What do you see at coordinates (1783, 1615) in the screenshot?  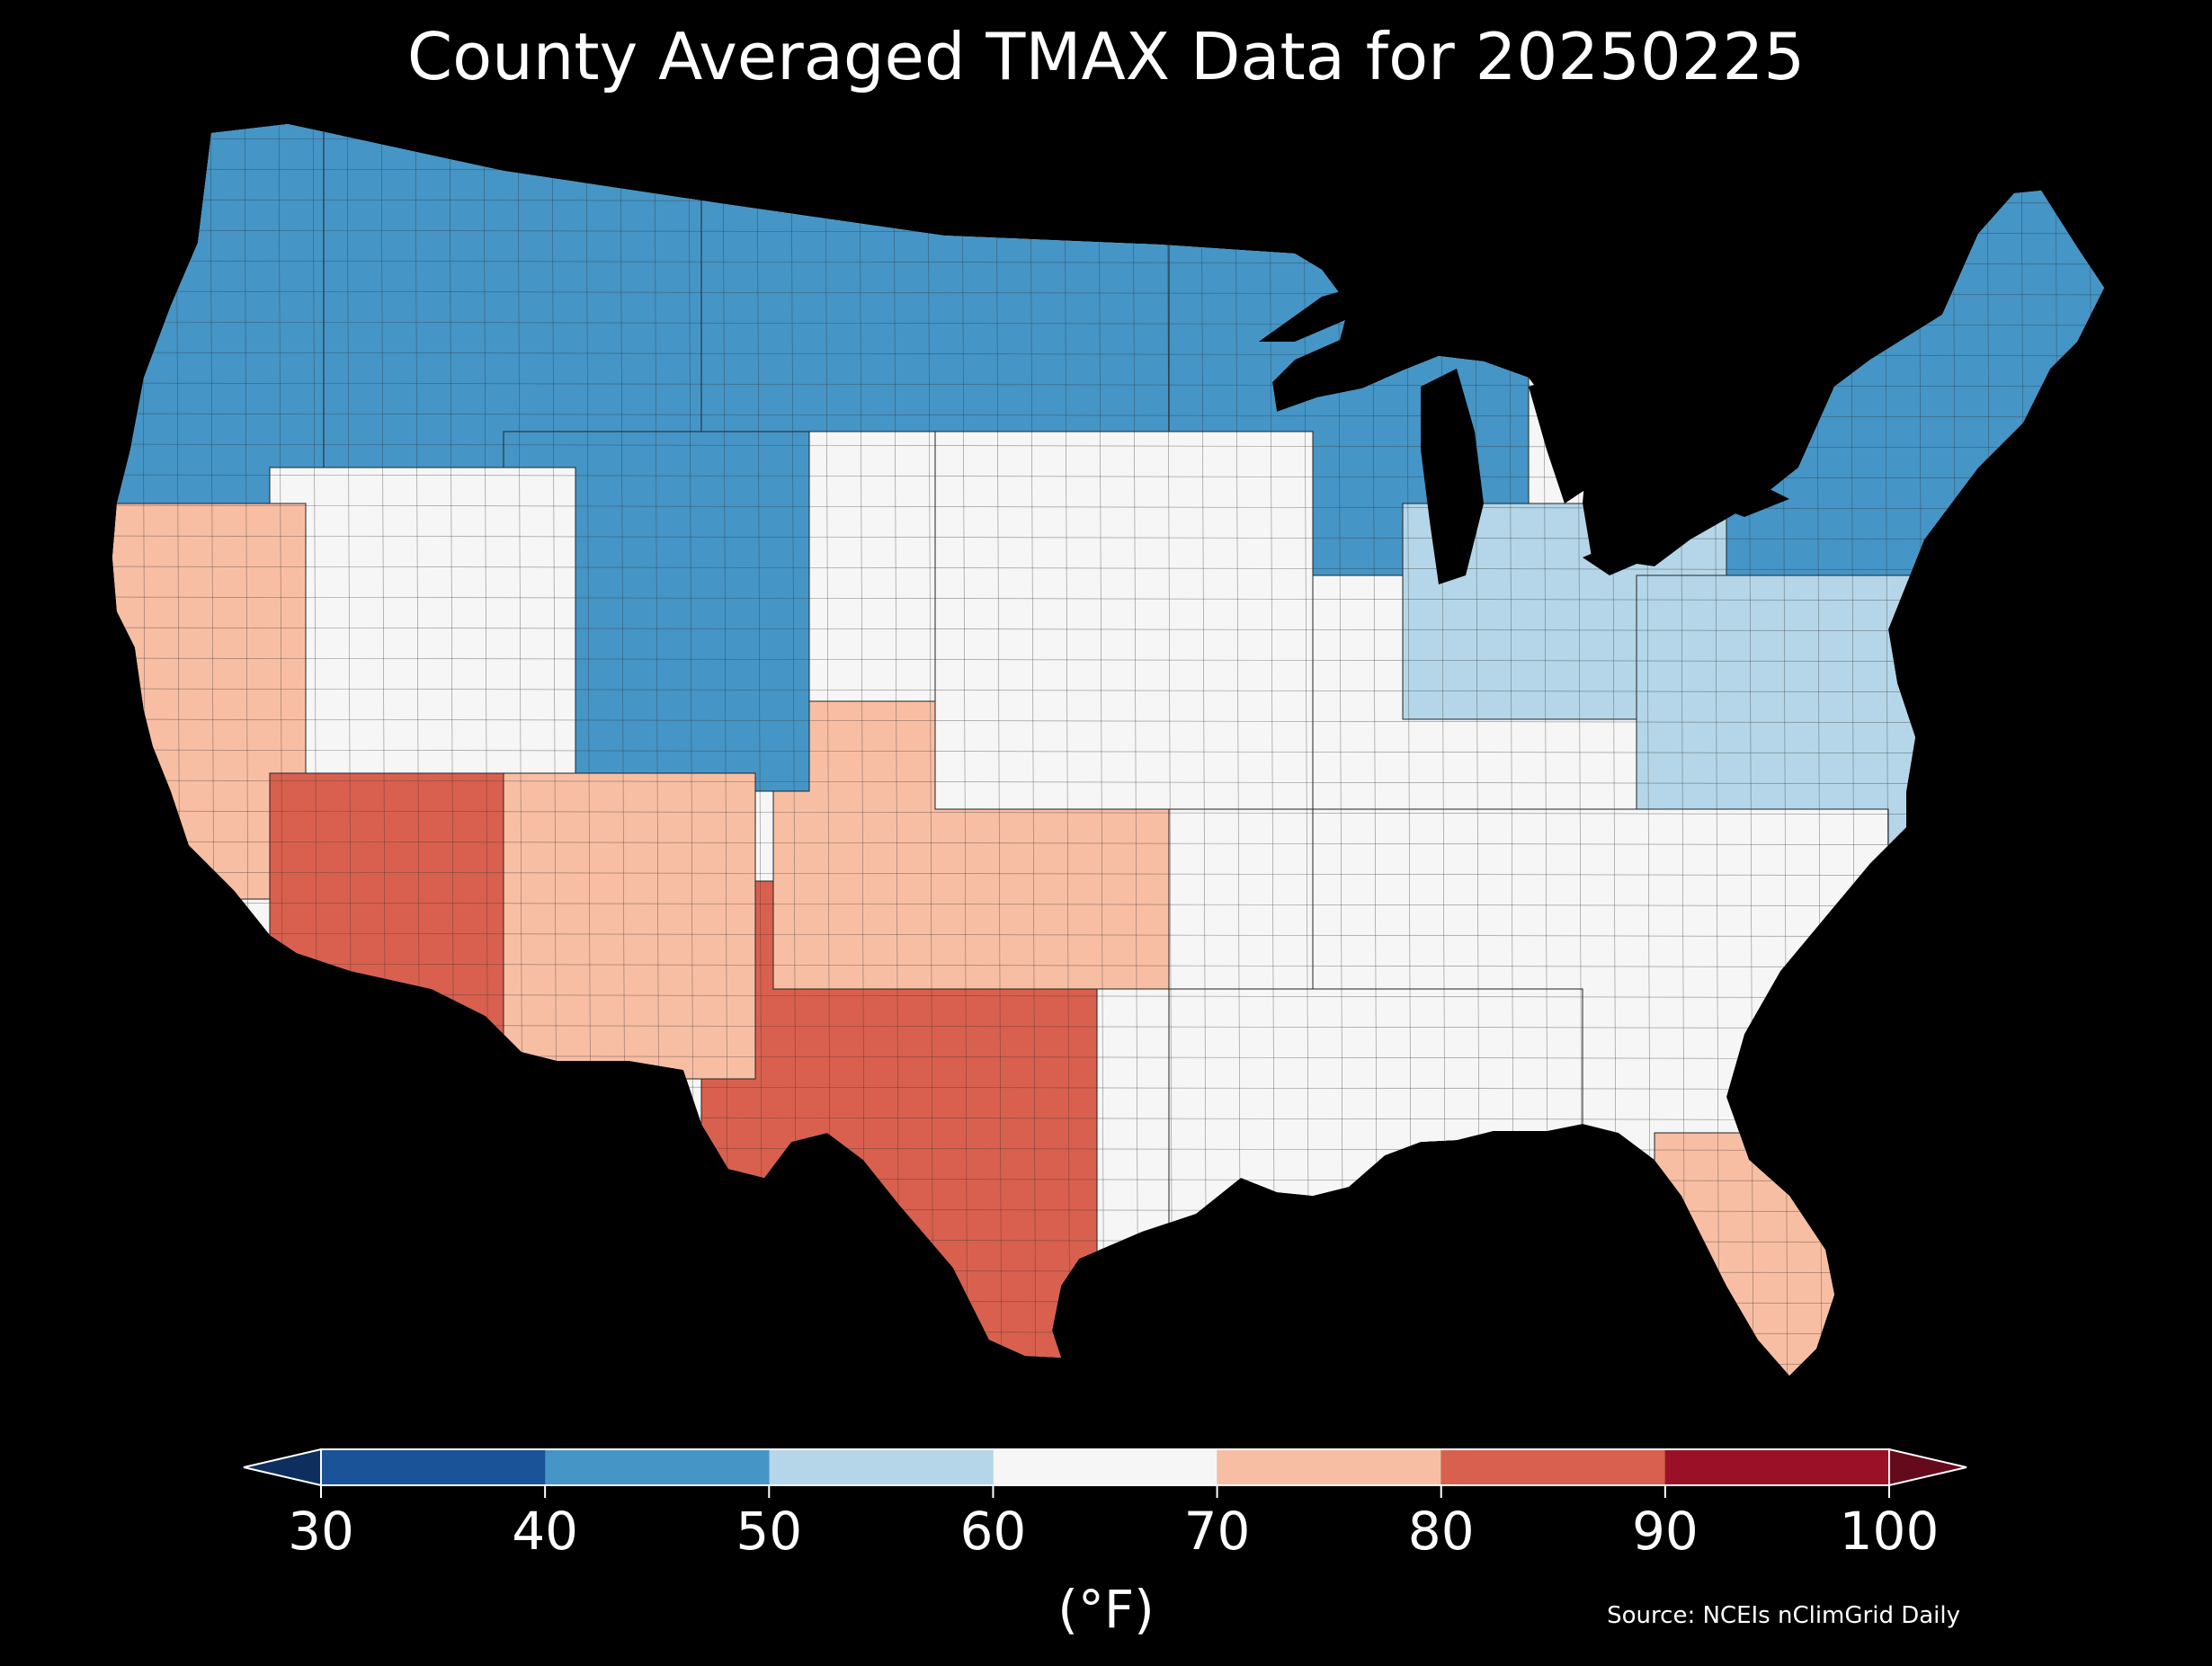 I see `source-label: Source: NCEIs nClimGrid Daily` at bounding box center [1783, 1615].